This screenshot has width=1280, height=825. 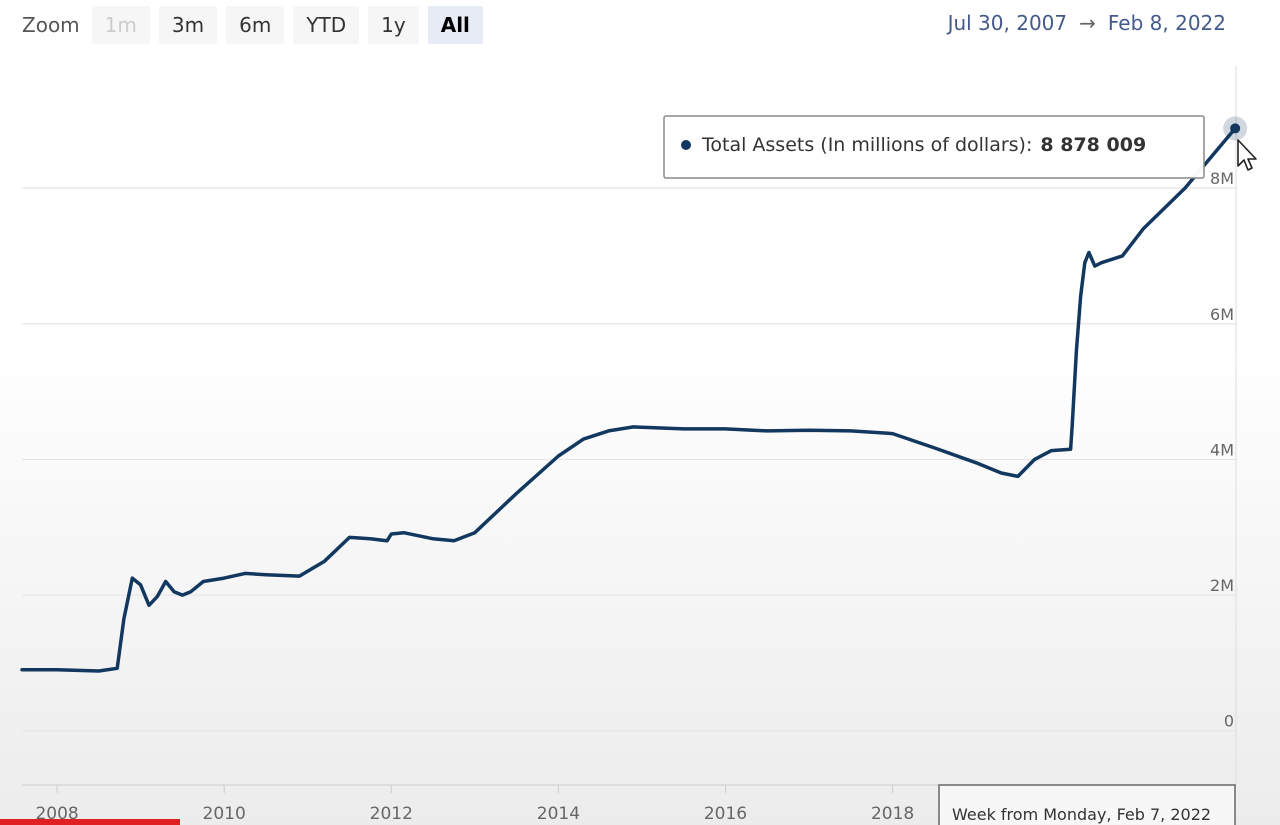 I want to click on y-axis-ticks: 0 2M 4M 6M 8M, so click(x=1222, y=450).